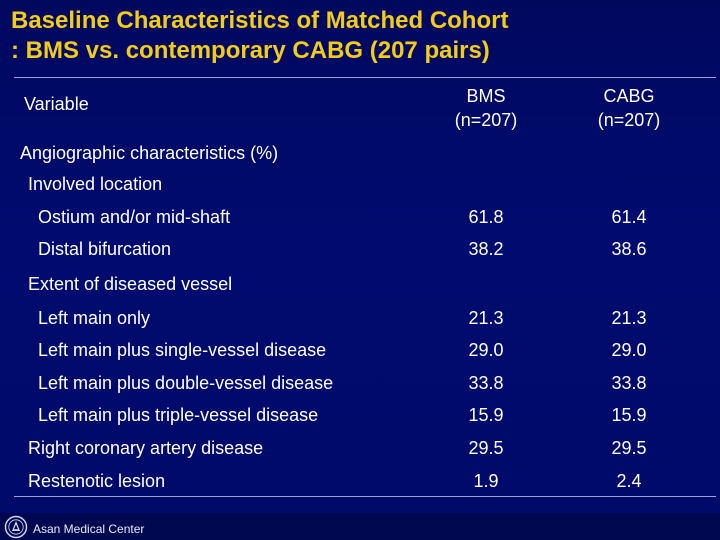 Image resolution: width=720 pixels, height=540 pixels. What do you see at coordinates (95, 184) in the screenshot?
I see `row-label: Involved location` at bounding box center [95, 184].